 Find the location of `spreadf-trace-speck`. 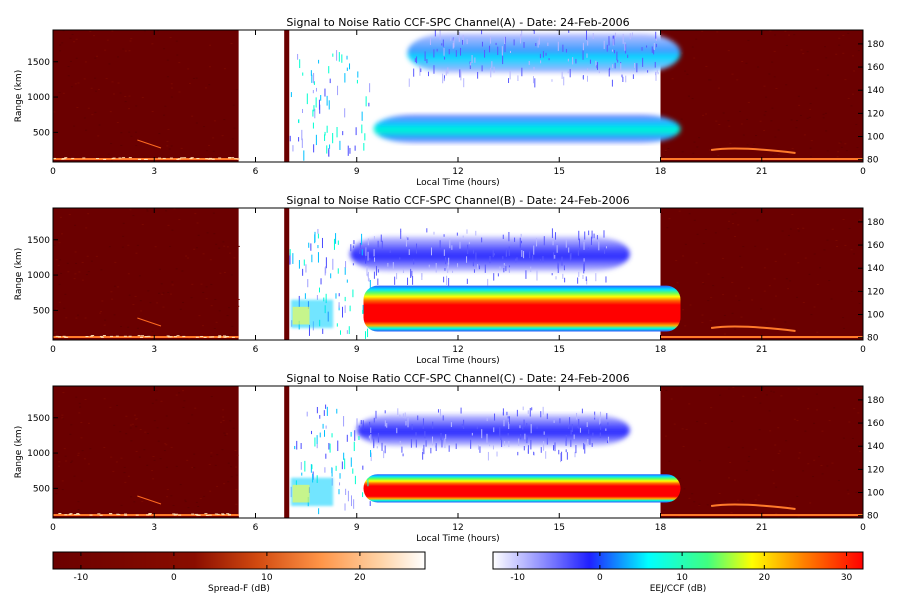

spreadf-trace-speck is located at coordinates (175, 337).